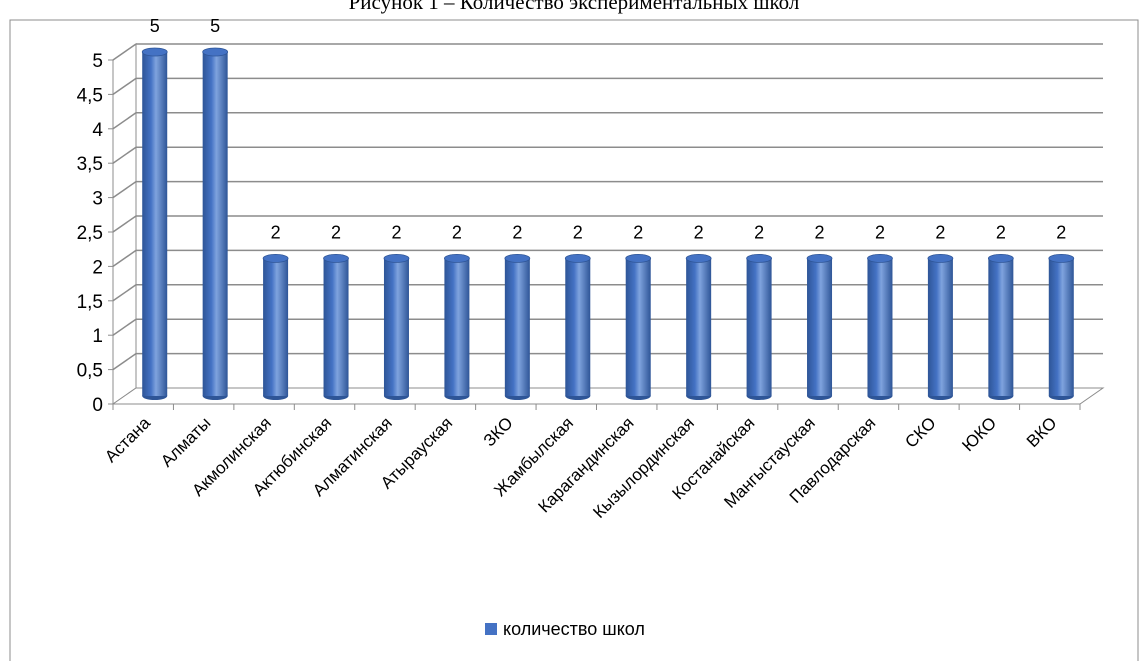 This screenshot has width=1148, height=661. Describe the element at coordinates (90, 95) in the screenshot. I see `y-tick-label: 4,5` at that location.